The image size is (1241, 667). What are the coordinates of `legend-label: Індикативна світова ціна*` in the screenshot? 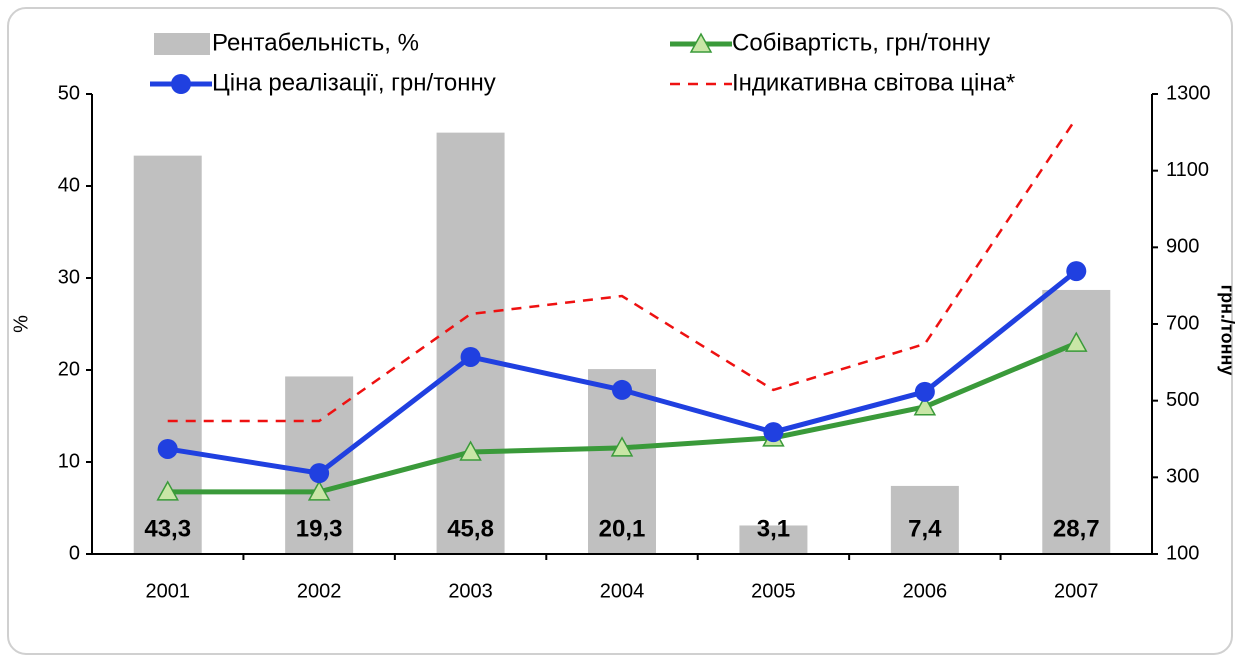 It's located at (873, 82).